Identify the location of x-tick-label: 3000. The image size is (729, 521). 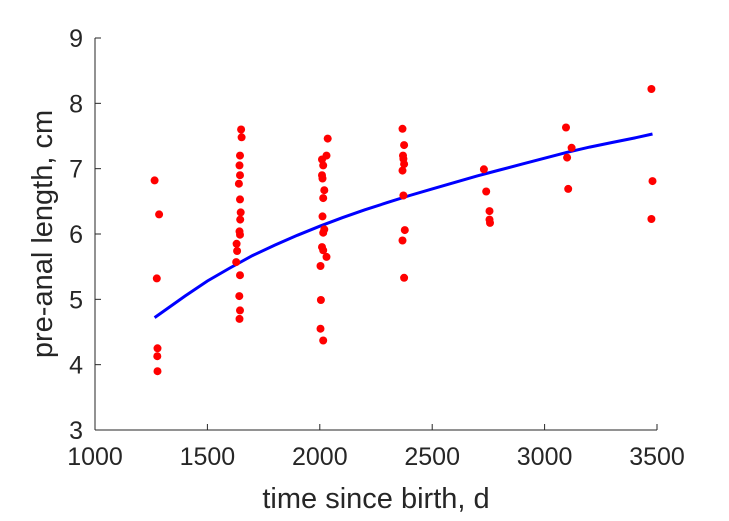
(545, 457).